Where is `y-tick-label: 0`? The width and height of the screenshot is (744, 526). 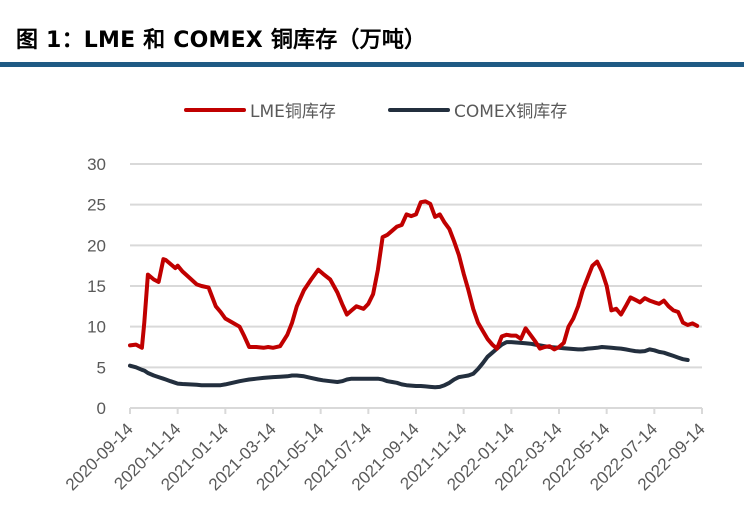 y-tick-label: 0 is located at coordinates (101, 408).